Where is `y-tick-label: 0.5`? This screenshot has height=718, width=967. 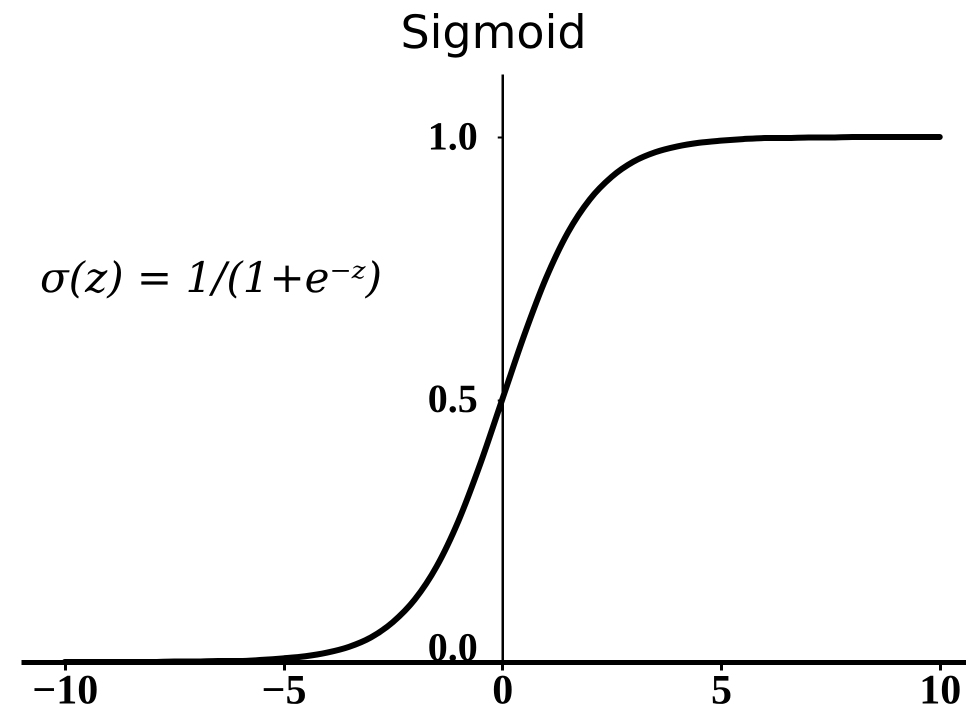
y-tick-label: 0.5 is located at coordinates (453, 398).